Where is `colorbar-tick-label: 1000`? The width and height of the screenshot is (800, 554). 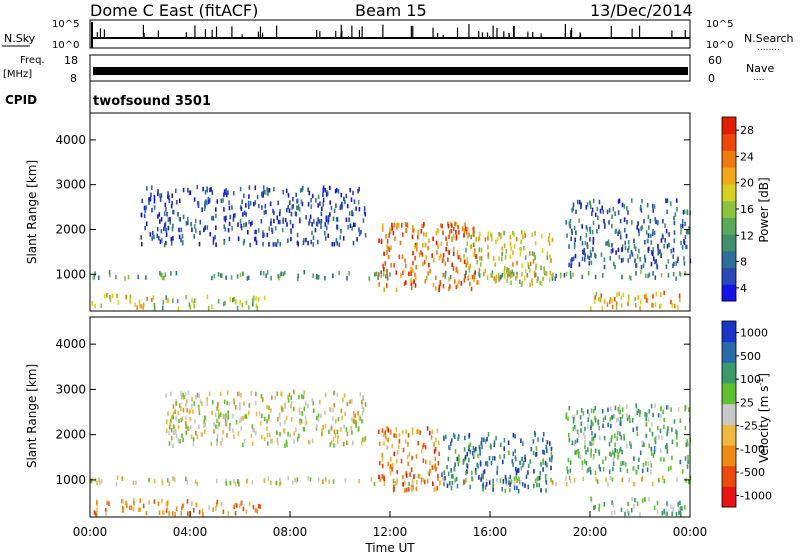
colorbar-tick-label: 1000 is located at coordinates (754, 333).